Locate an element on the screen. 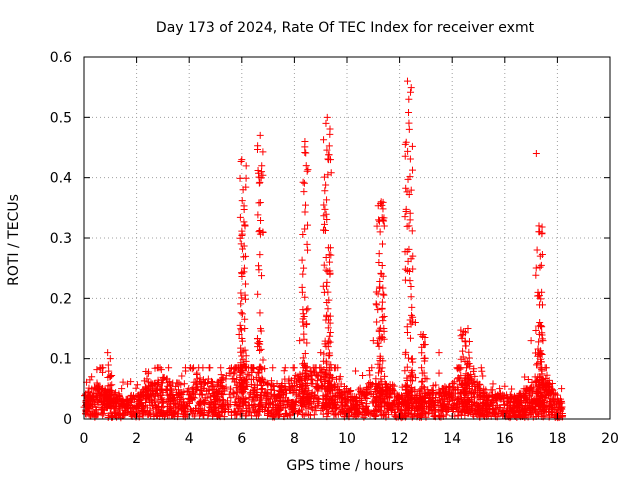 The width and height of the screenshot is (640, 480). x-axis-label: GPS time / hours is located at coordinates (344, 466).